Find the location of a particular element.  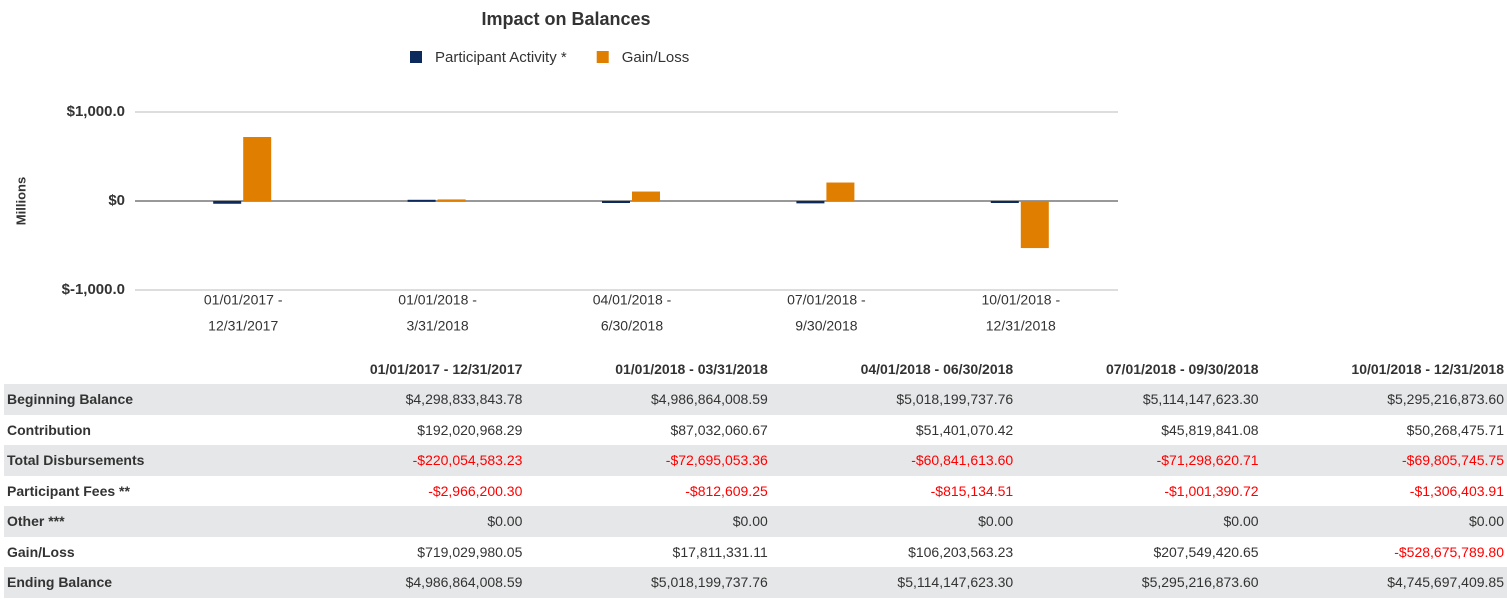

row-label: Contribution is located at coordinates (49, 429).